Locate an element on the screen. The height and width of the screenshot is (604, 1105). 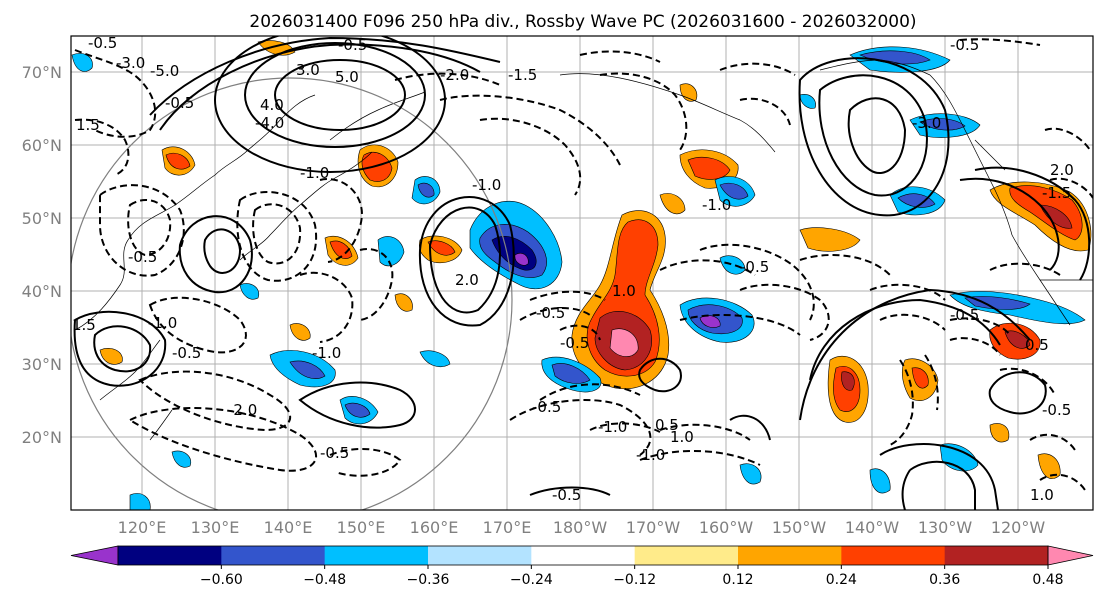
lon-label: 170°E is located at coordinates (507, 527).